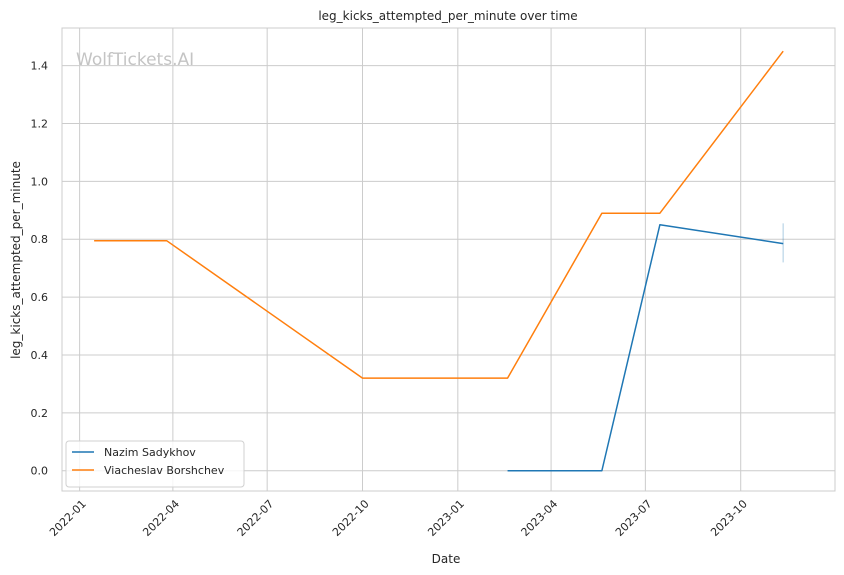 The width and height of the screenshot is (844, 575). What do you see at coordinates (634, 518) in the screenshot?
I see `x-tick-label: 2023-07` at bounding box center [634, 518].